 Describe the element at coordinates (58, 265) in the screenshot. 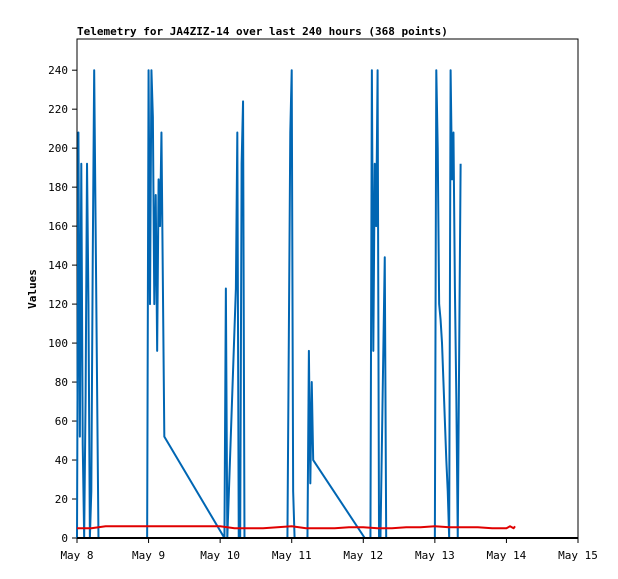

I see `y-tick-label: 140` at that location.